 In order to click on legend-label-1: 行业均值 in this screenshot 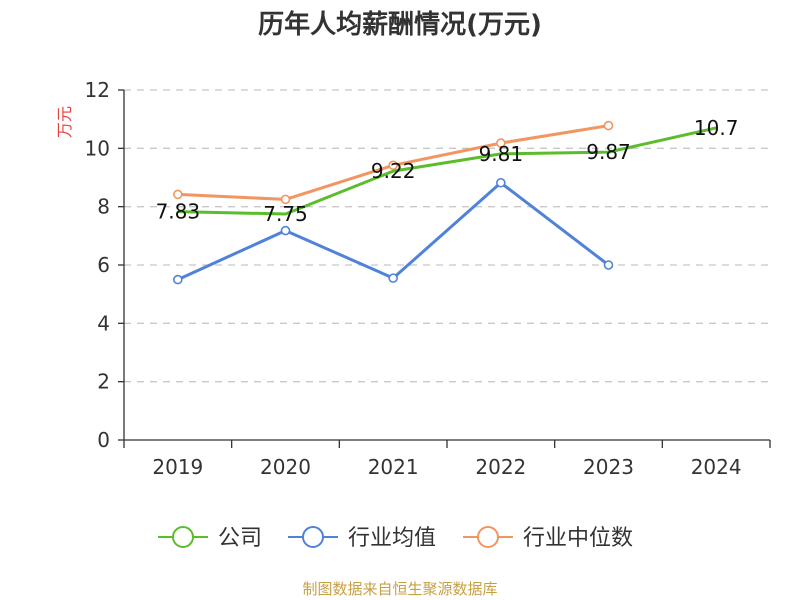, I will do `click(392, 538)`.